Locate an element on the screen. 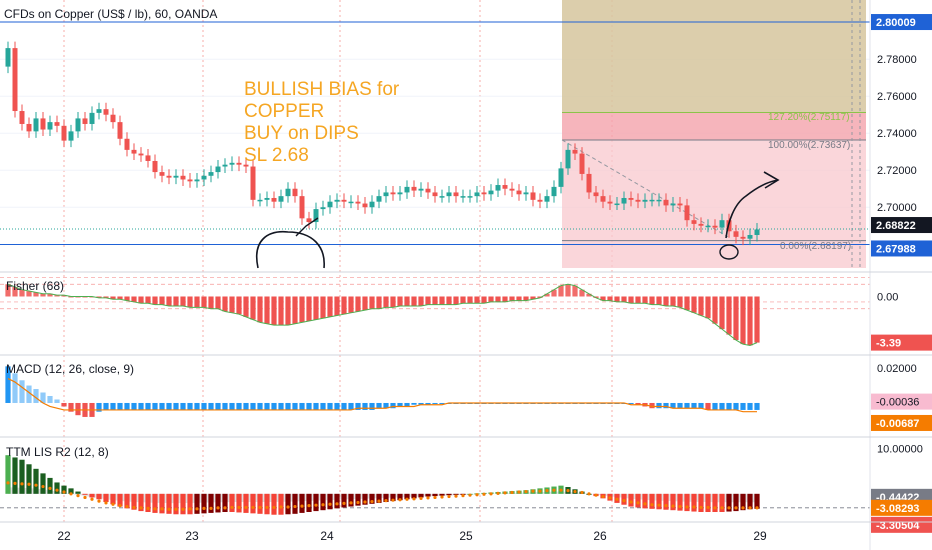  axis-badge-label: -3.08293 is located at coordinates (897, 509).